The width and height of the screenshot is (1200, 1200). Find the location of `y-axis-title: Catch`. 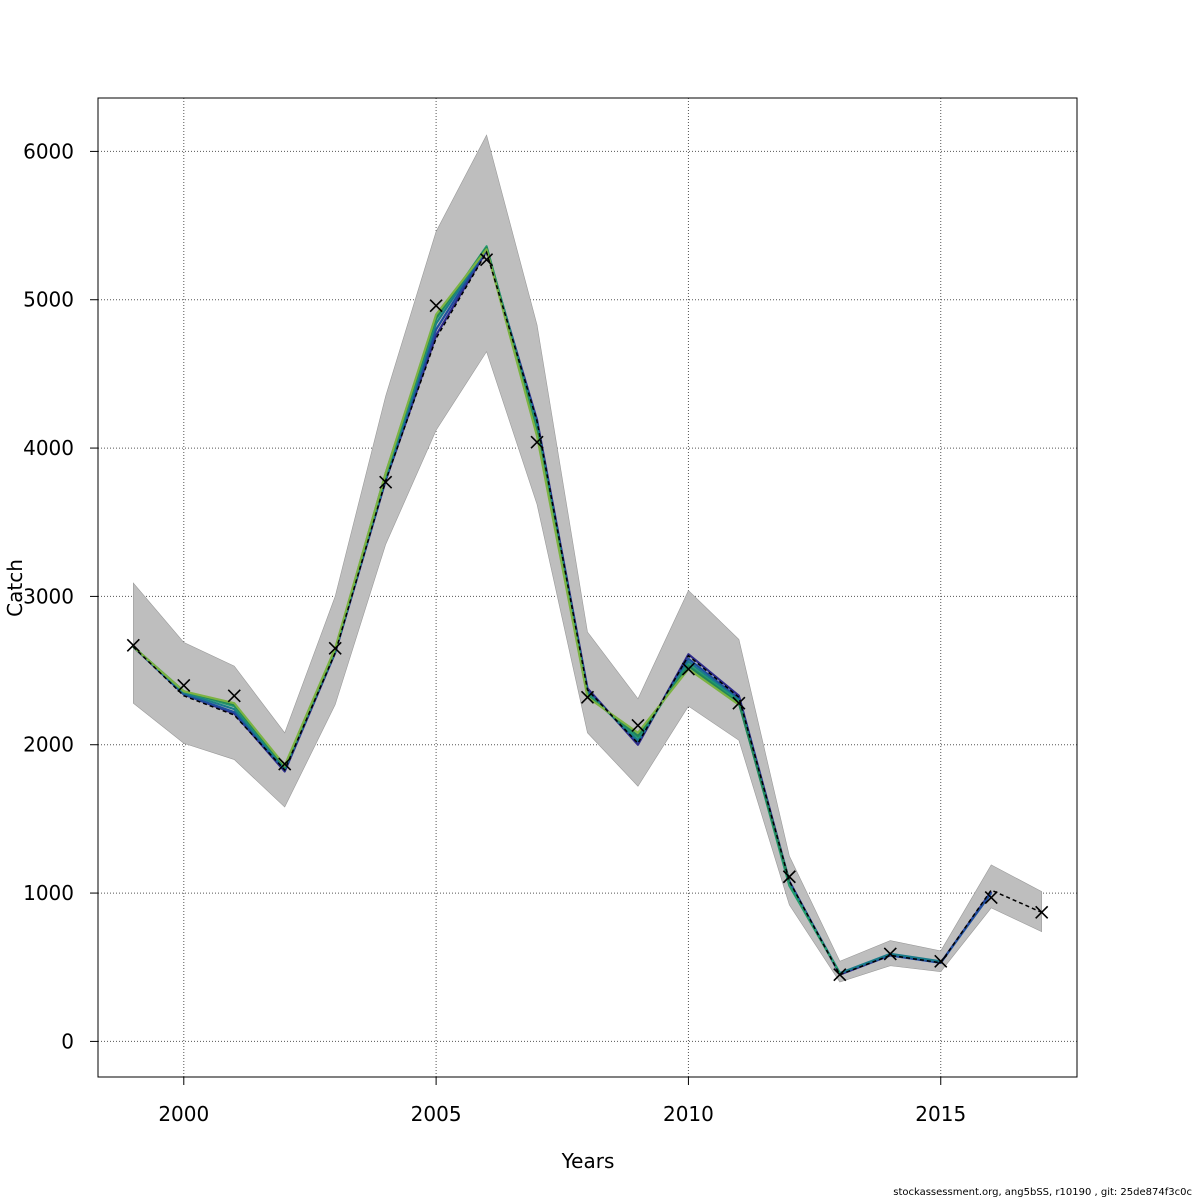

y-axis-title: Catch is located at coordinates (15, 588).